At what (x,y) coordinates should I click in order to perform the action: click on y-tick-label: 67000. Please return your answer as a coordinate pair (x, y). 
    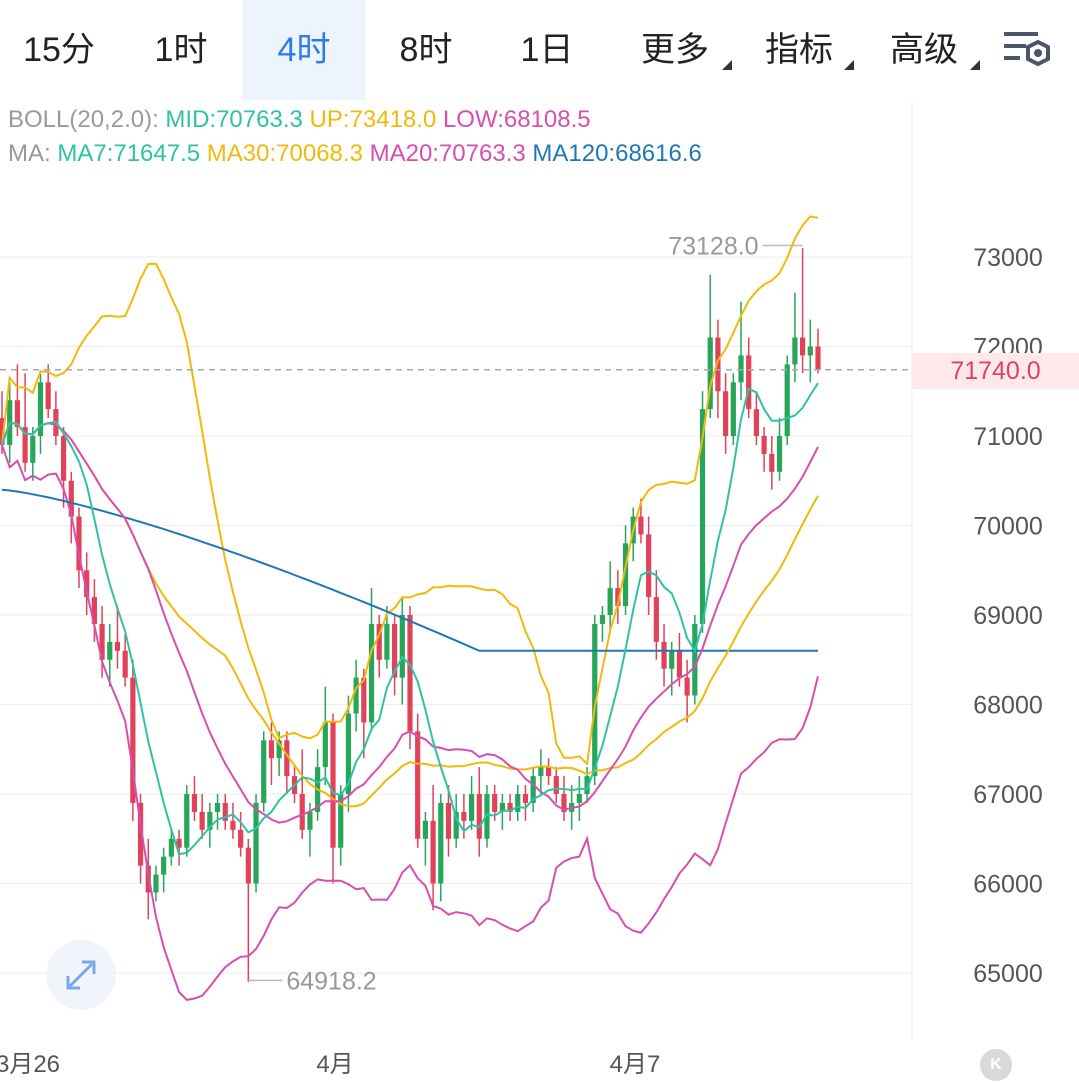
    Looking at the image, I should click on (1008, 795).